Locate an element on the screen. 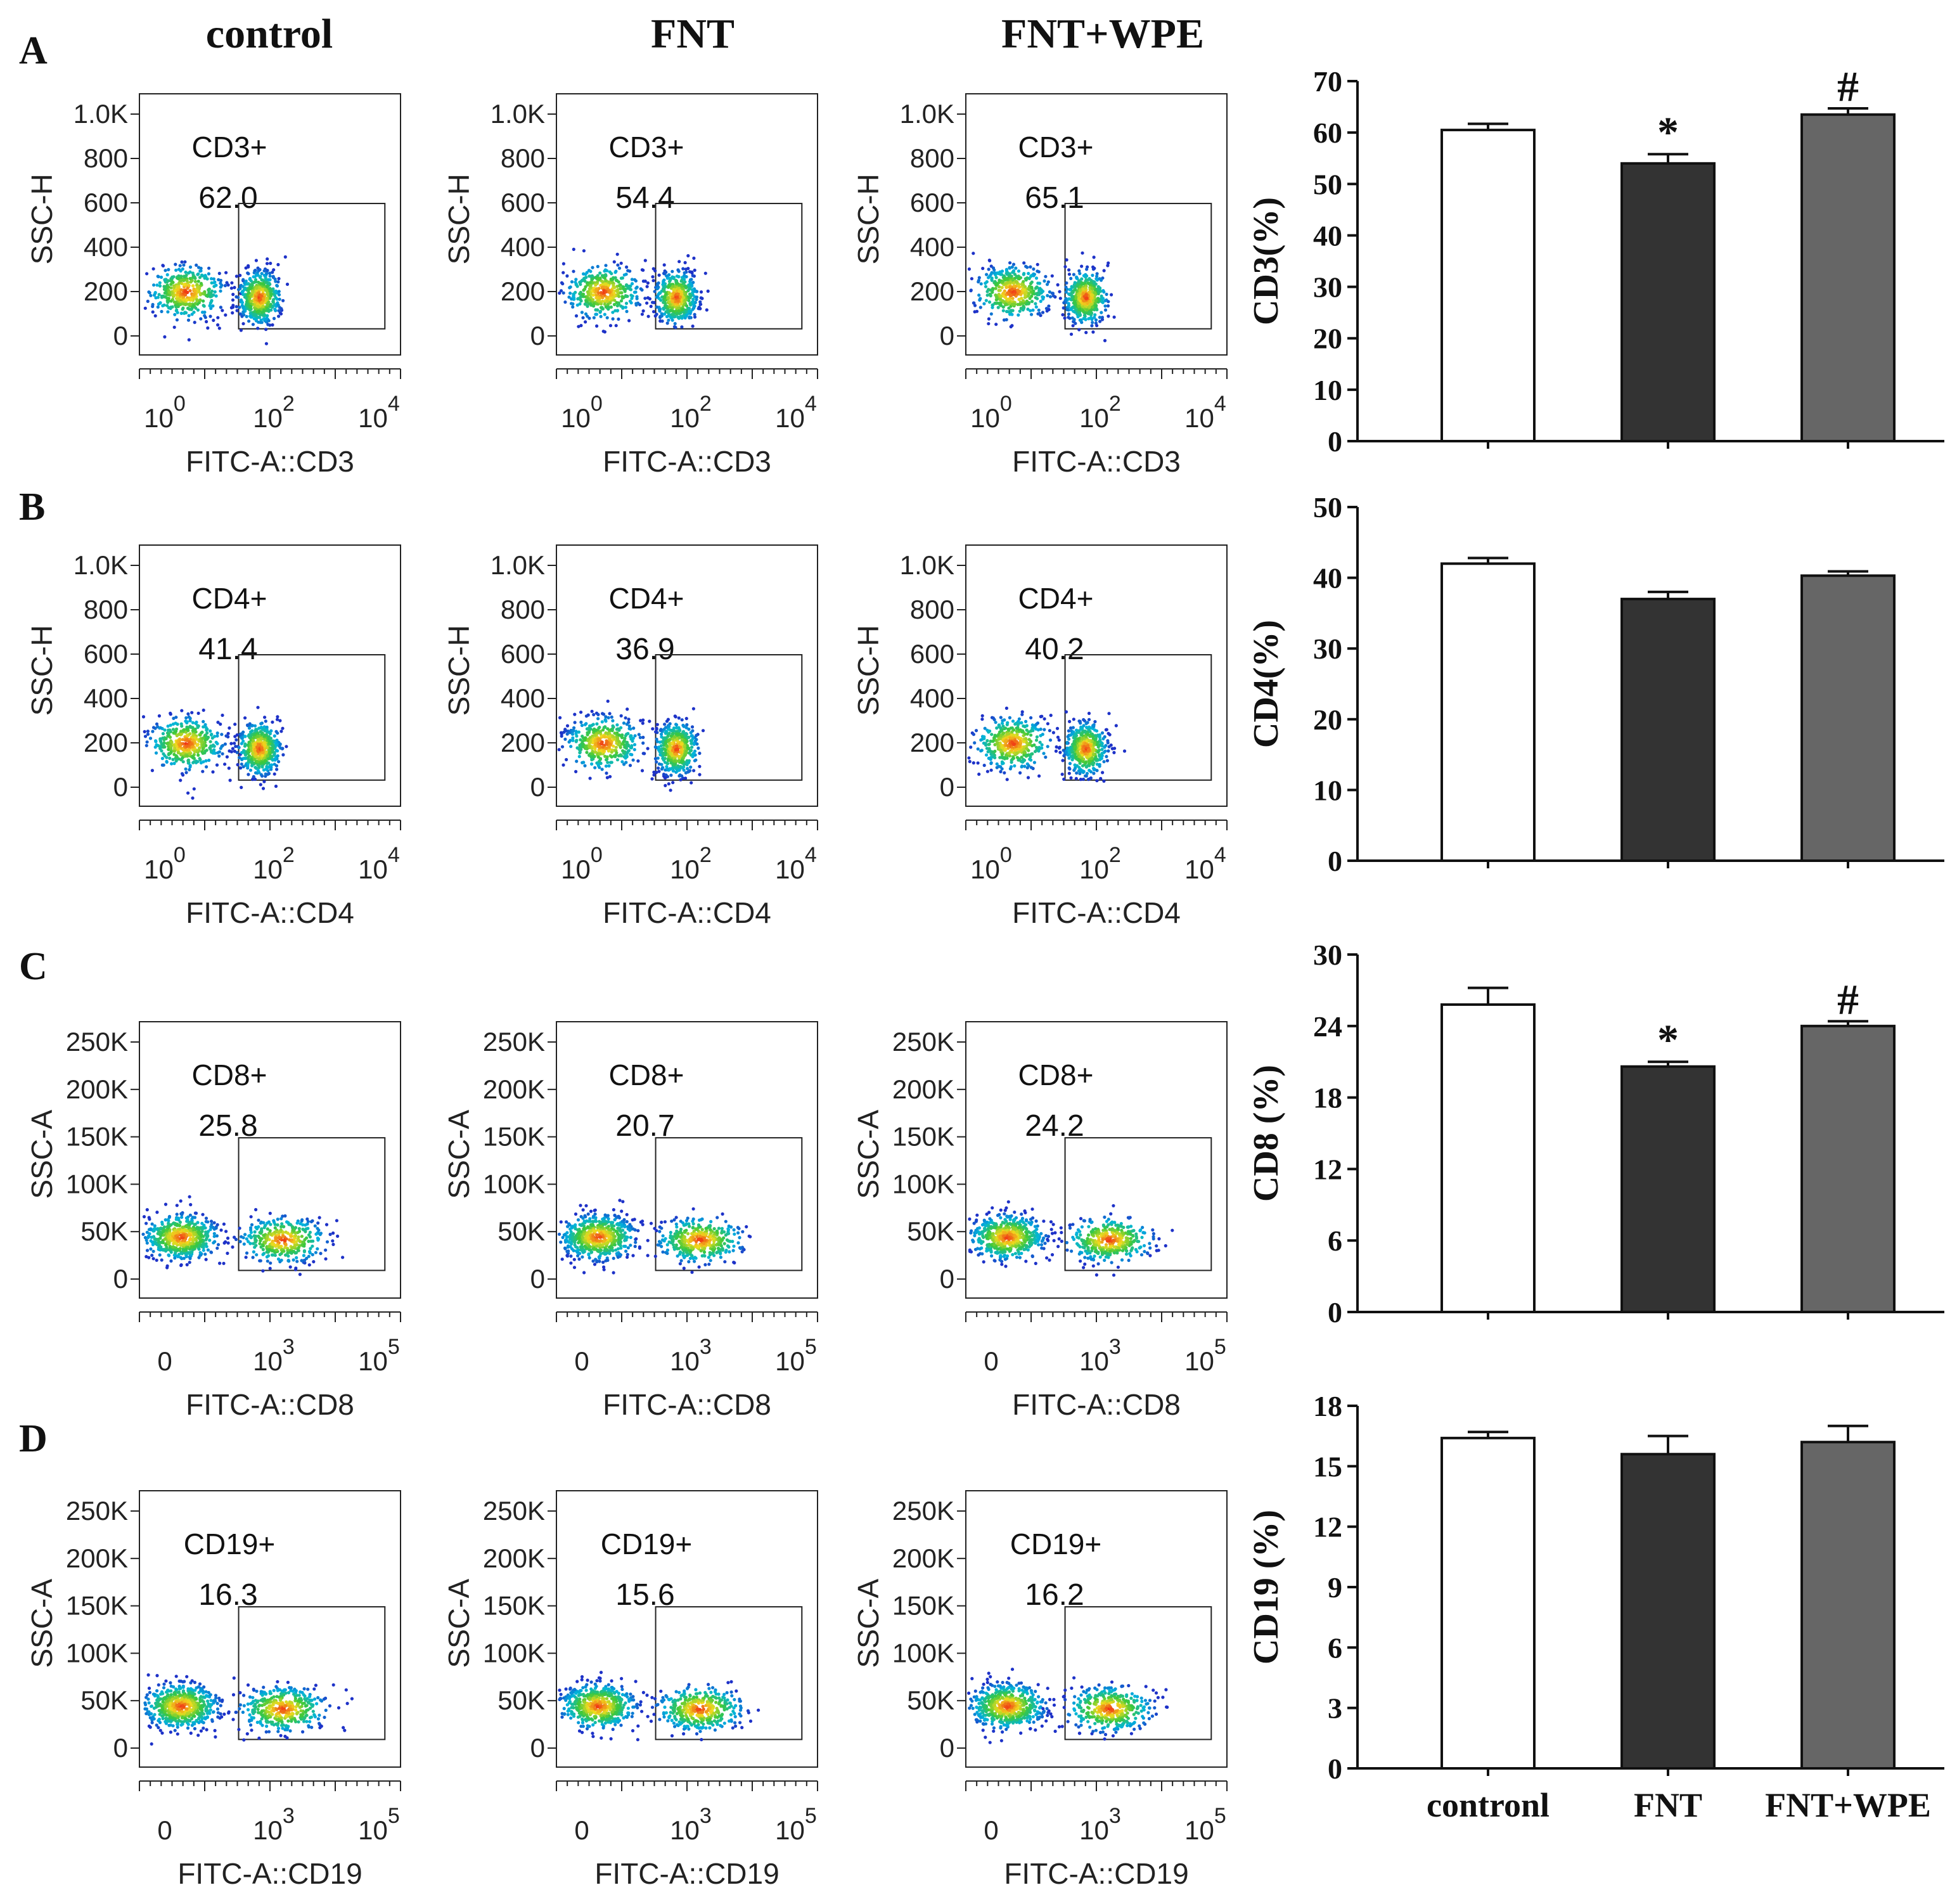 This screenshot has height=1904, width=1957. gate-value: 36.9 is located at coordinates (644, 649).